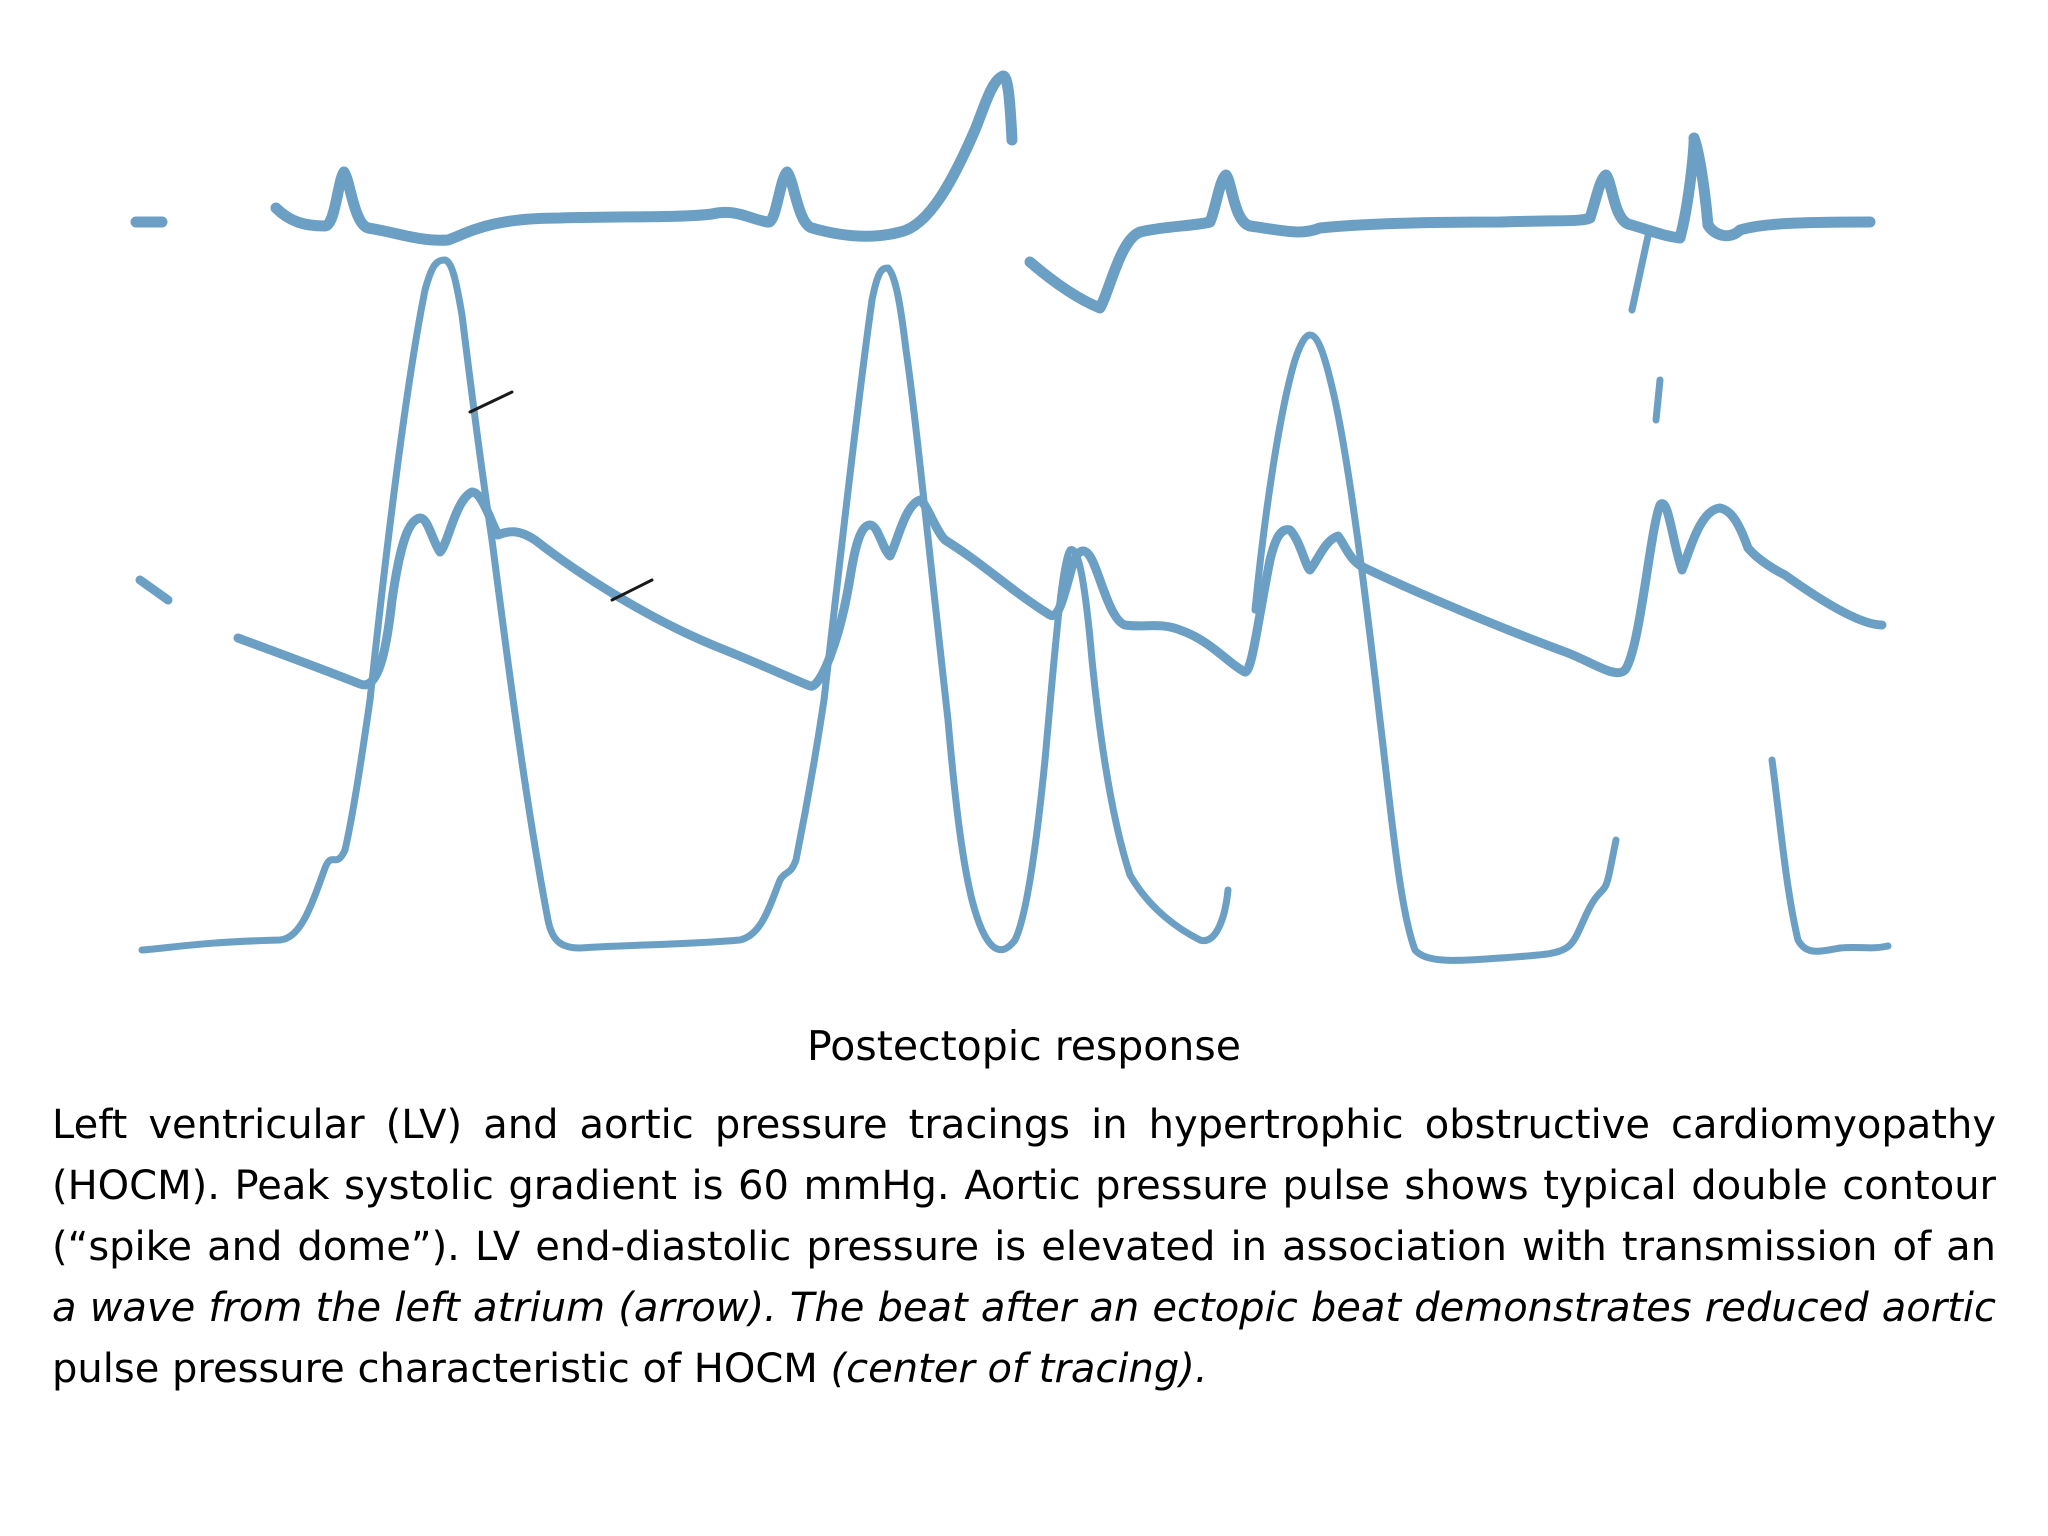  What do you see at coordinates (1019, 1369) in the screenshot?
I see `caption-italic-text: (center of tracing).` at bounding box center [1019, 1369].